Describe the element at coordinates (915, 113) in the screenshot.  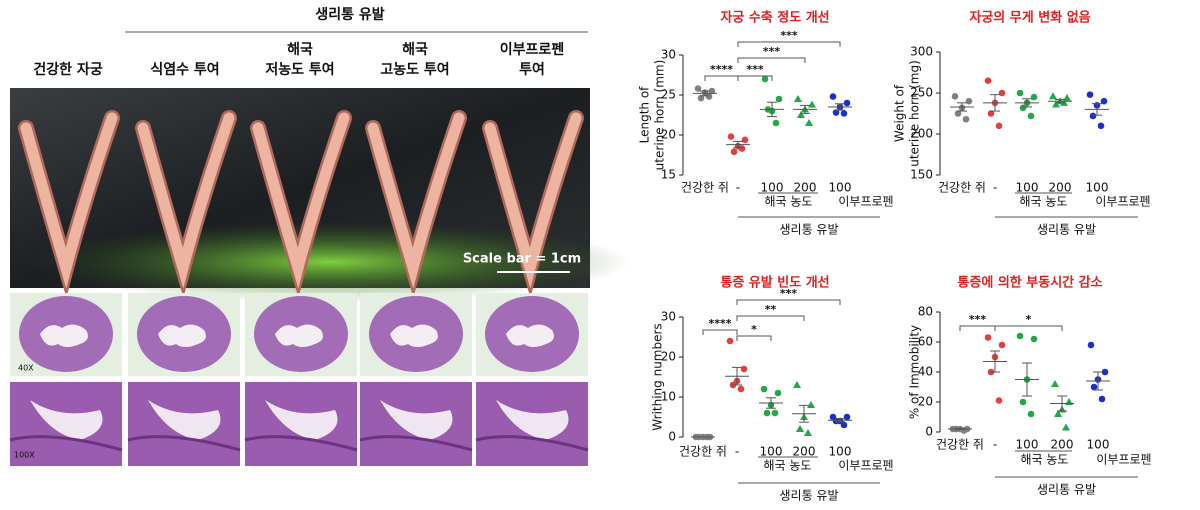
I see `y-axis-label: uterine horn (mg)` at that location.